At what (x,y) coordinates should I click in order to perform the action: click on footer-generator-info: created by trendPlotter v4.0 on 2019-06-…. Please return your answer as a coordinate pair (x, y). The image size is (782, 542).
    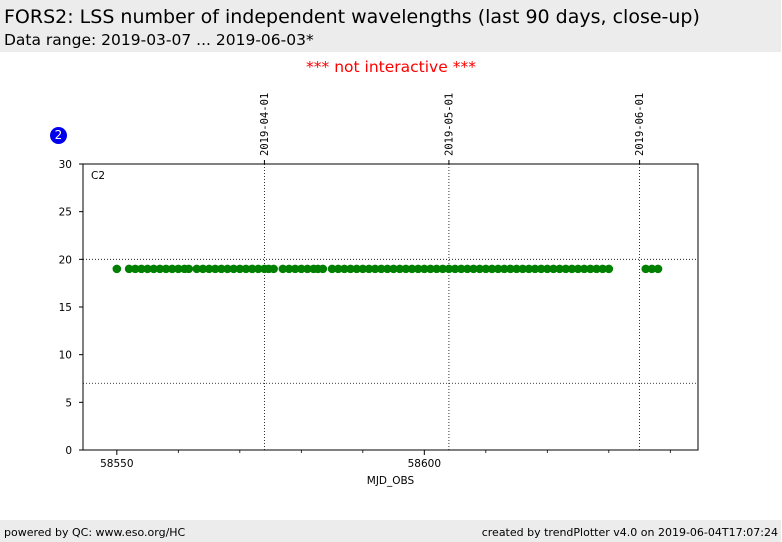
    Looking at the image, I should click on (629, 532).